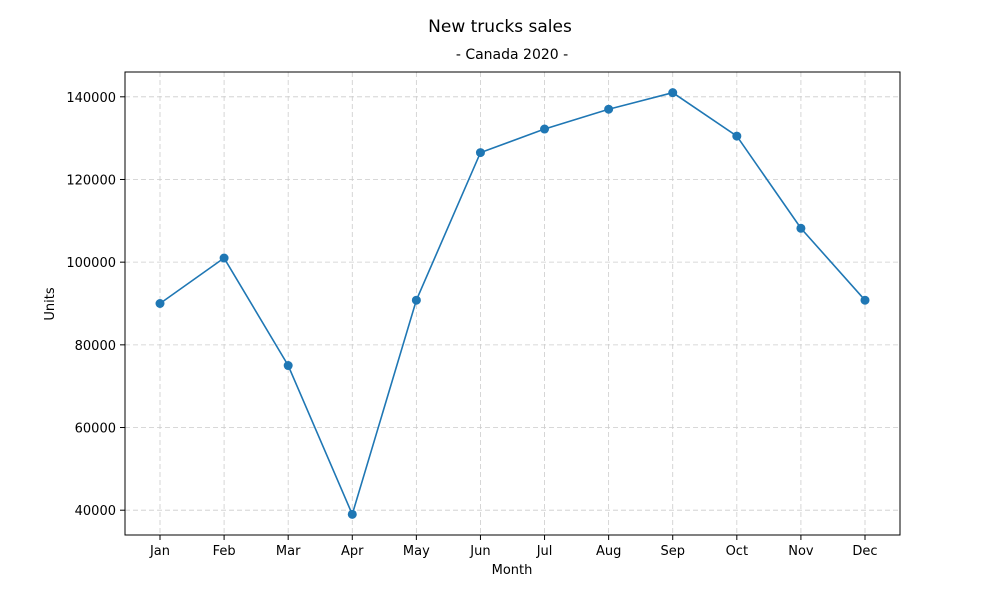 Image resolution: width=1000 pixels, height=600 pixels. I want to click on x-tick-label: Mar, so click(288, 551).